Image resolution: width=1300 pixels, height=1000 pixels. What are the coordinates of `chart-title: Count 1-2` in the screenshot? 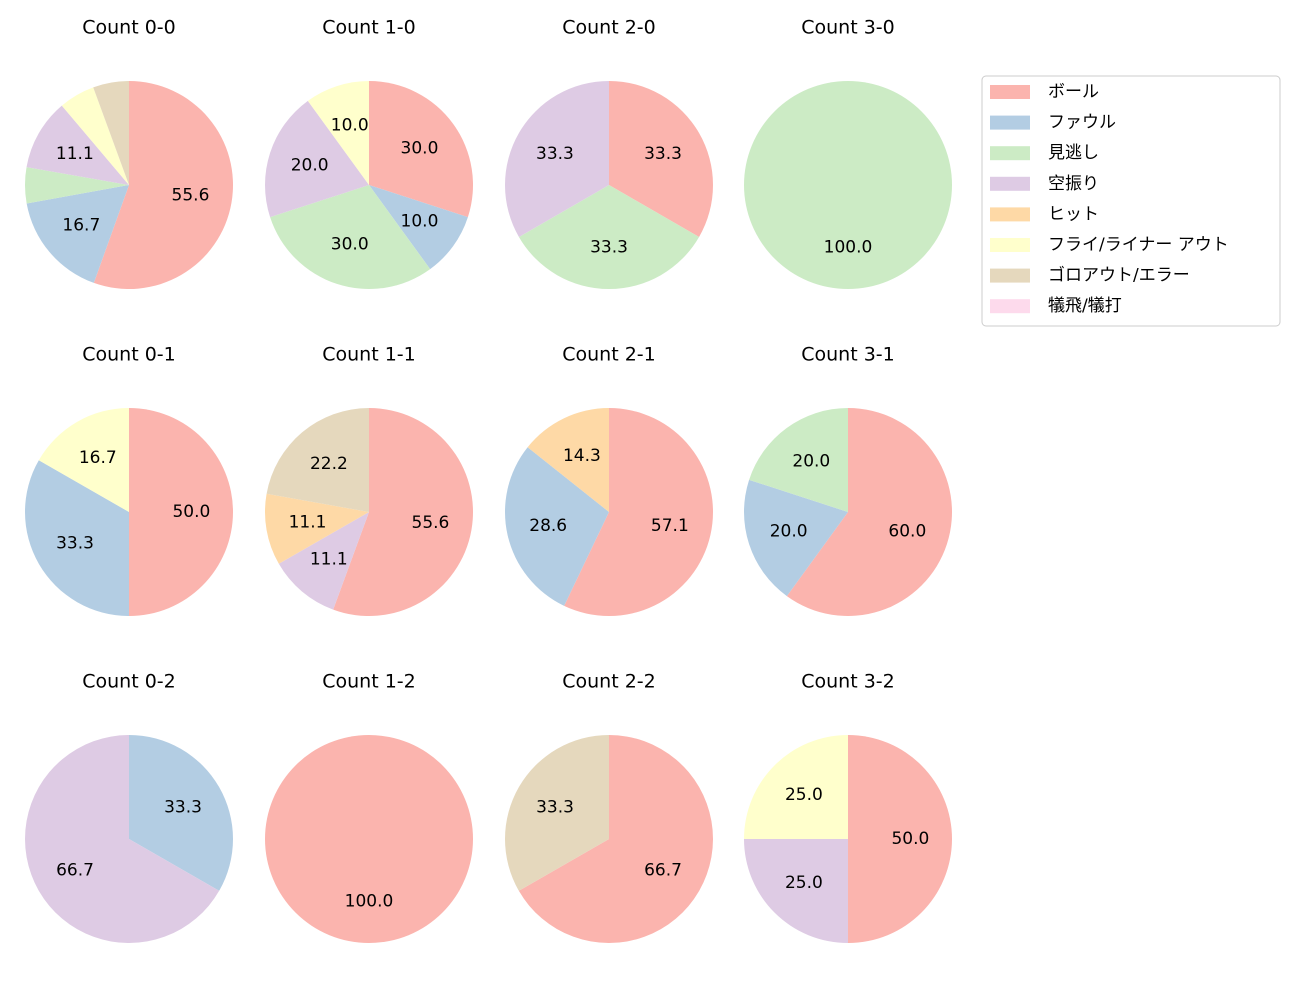 It's located at (369, 682).